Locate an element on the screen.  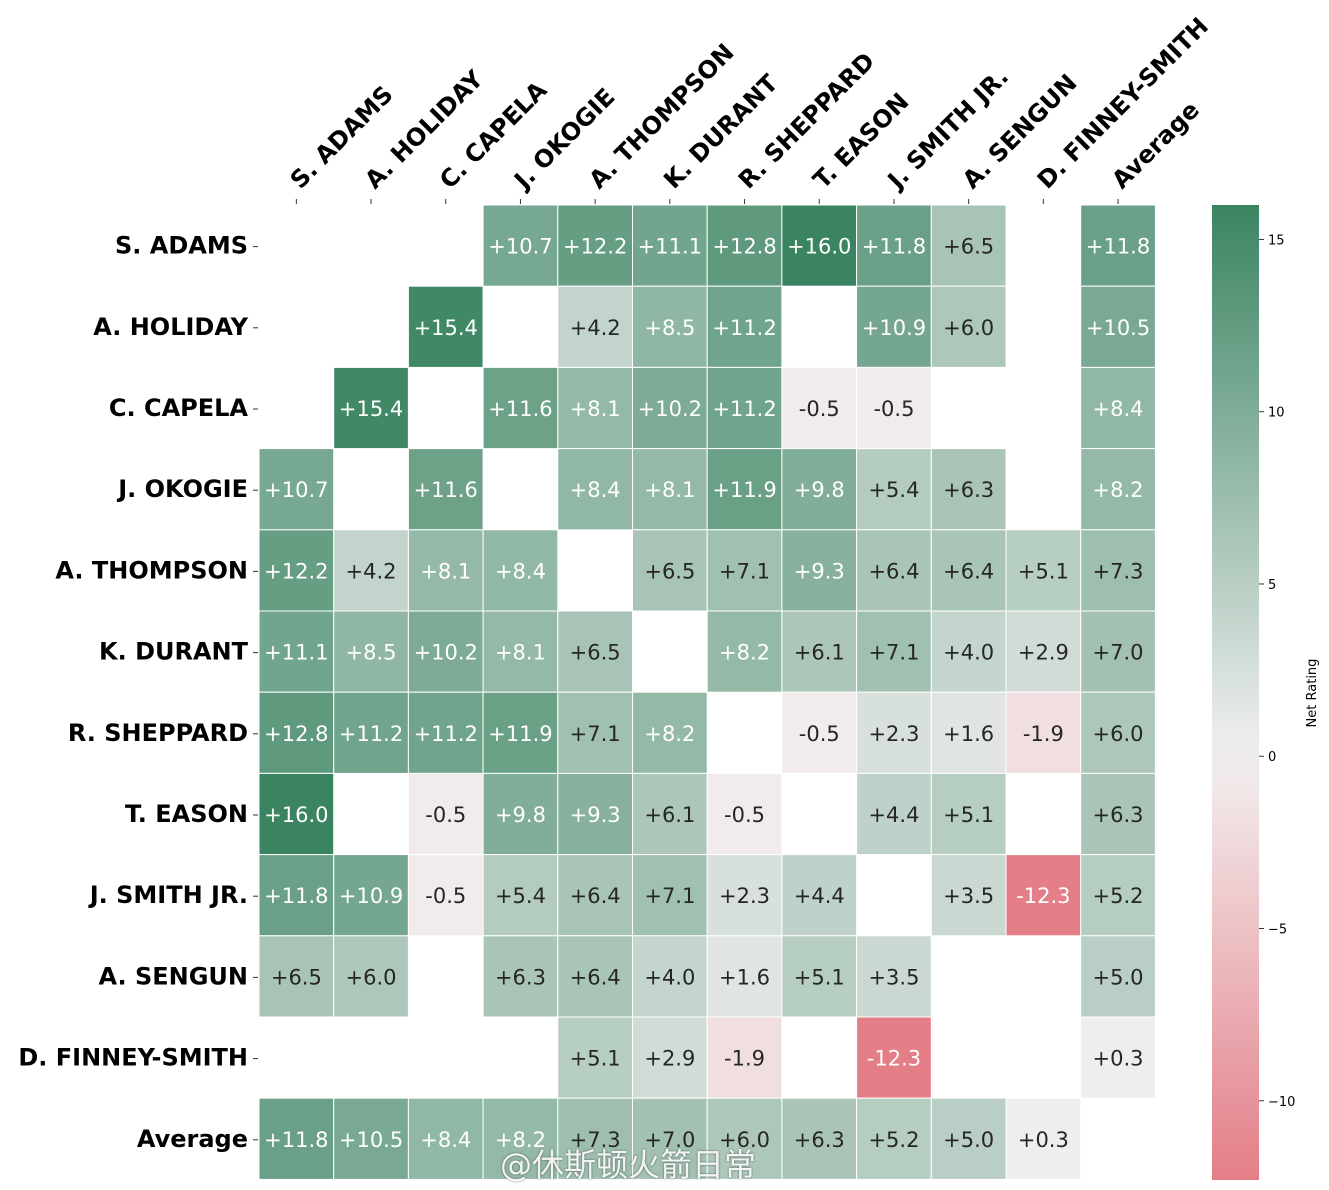
cell-value-label: +8.4 is located at coordinates (595, 490).